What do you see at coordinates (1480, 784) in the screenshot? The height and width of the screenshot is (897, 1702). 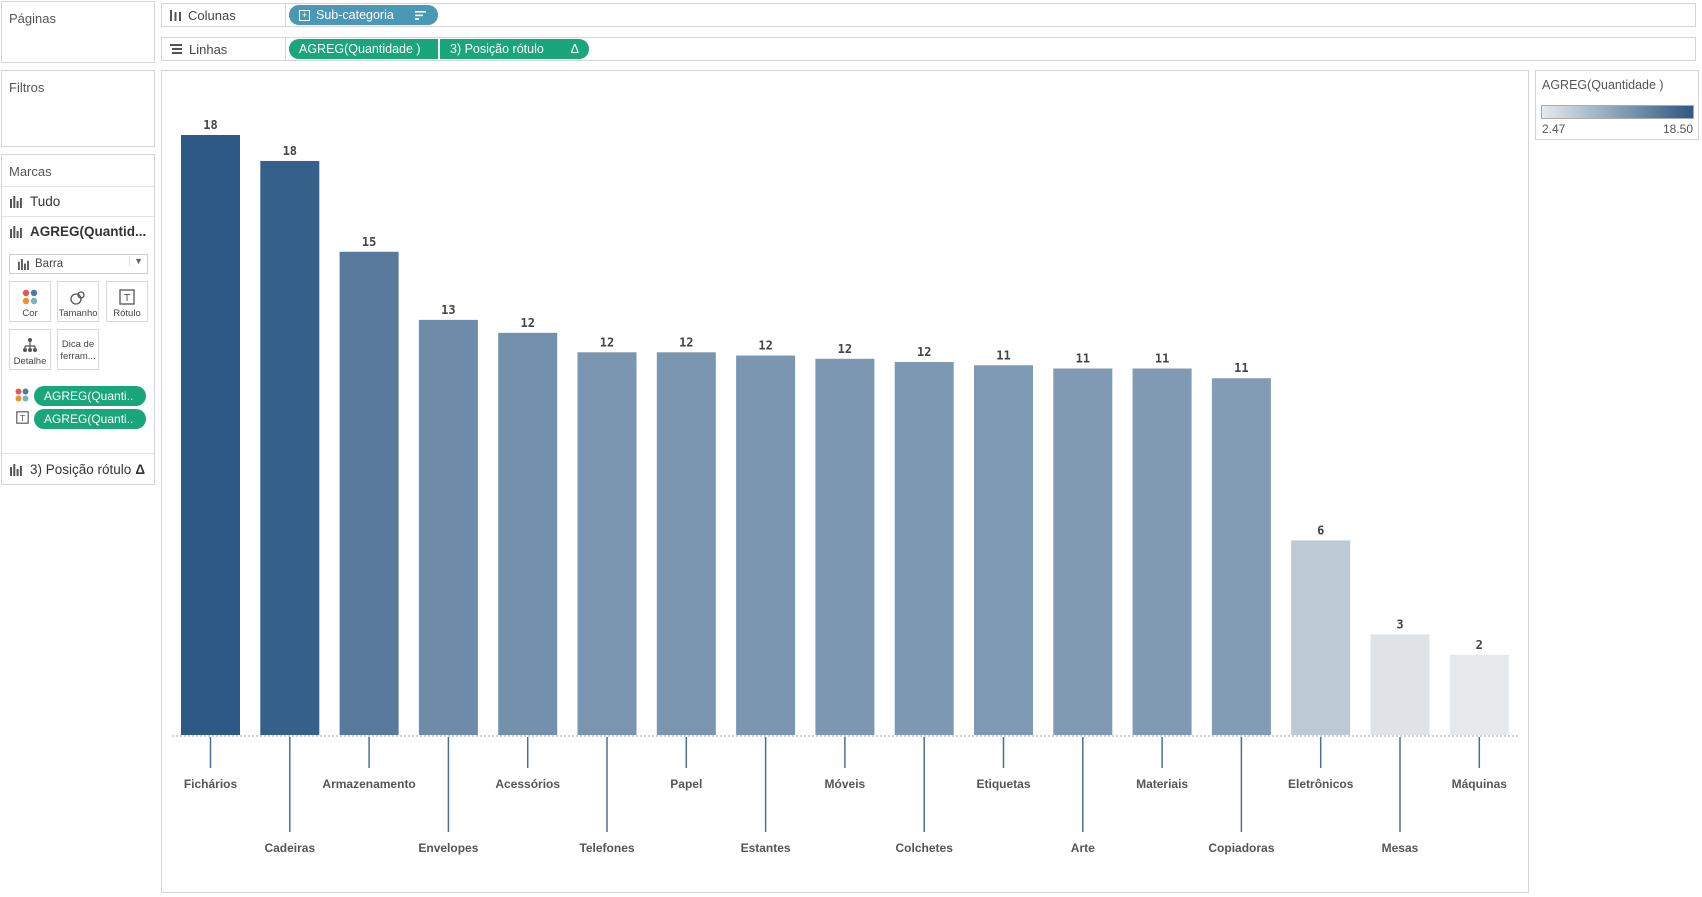 I see `category-label: Máquinas` at bounding box center [1480, 784].